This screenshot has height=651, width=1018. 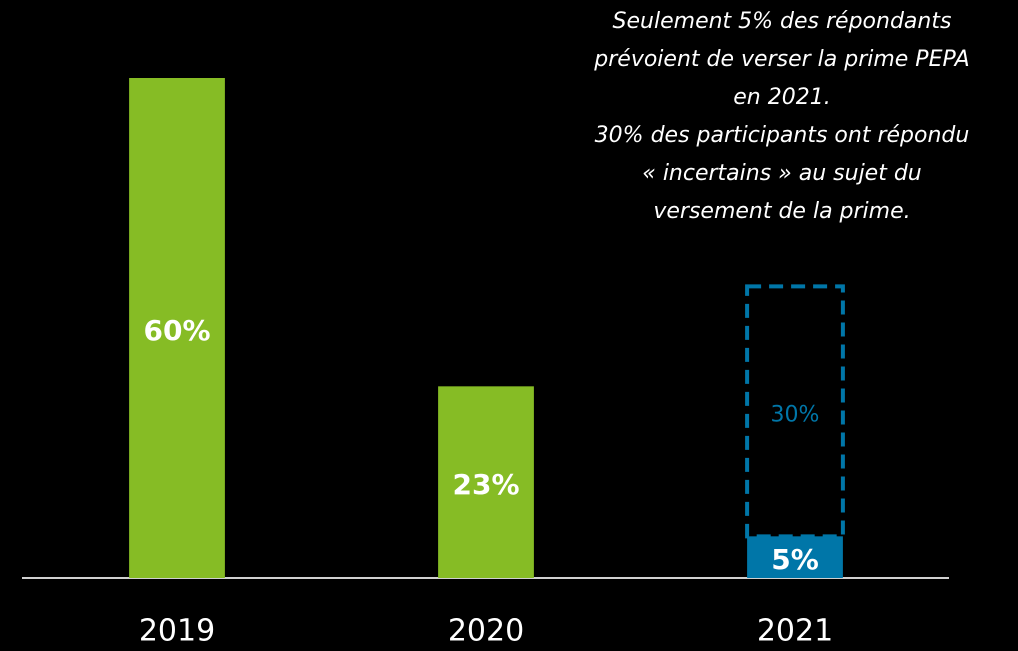 I want to click on bar-segment-uncertain, so click(x=795, y=411).